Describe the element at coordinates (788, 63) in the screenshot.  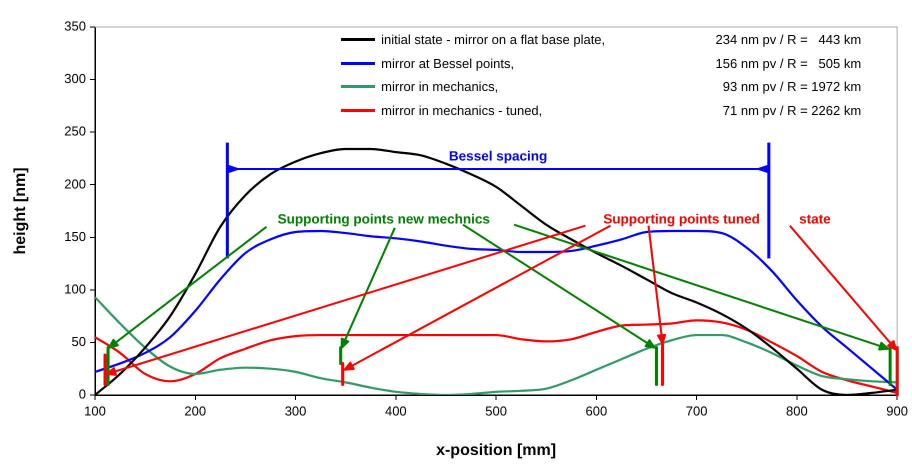
I see `annotation: 156 nm pv / R = 505 km` at that location.